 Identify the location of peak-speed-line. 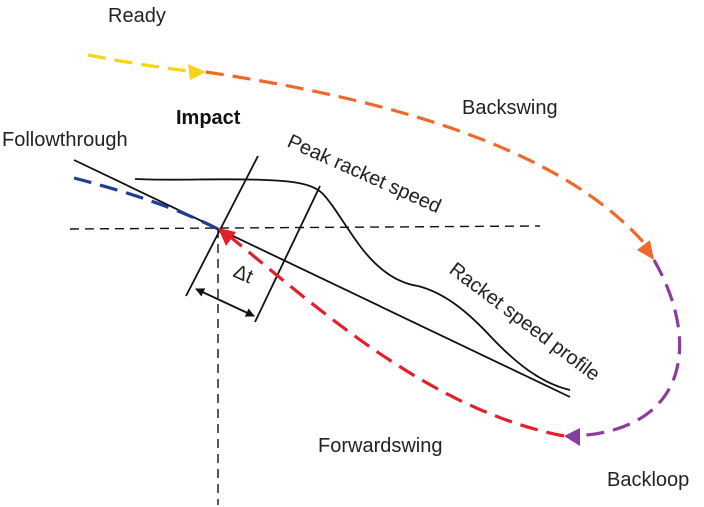
(287, 254).